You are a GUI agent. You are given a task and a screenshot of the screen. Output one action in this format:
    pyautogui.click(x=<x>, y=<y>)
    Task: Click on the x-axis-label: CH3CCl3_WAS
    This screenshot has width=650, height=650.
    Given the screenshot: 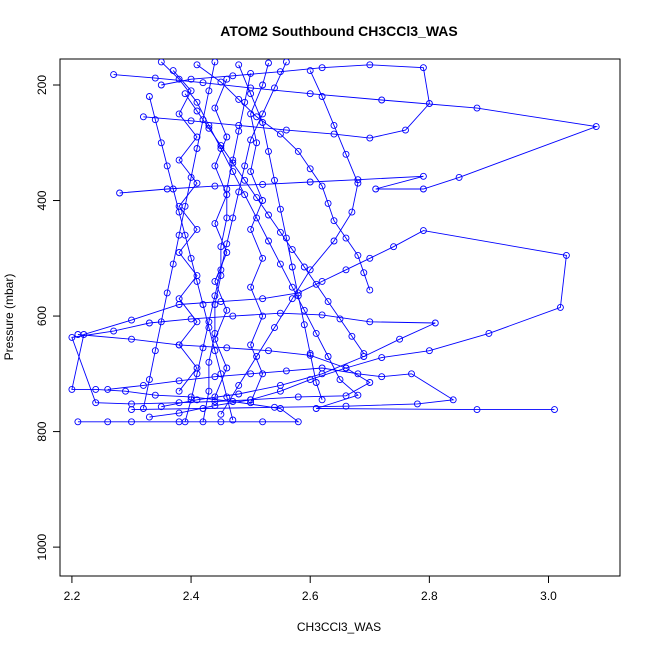 What is the action you would take?
    pyautogui.click(x=339, y=627)
    